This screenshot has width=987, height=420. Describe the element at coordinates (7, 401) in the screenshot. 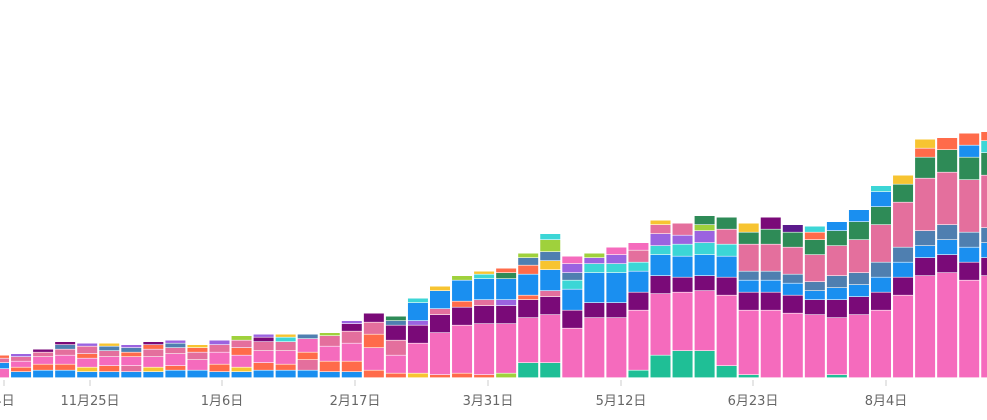

I see `x-tick-label: 4日` at that location.